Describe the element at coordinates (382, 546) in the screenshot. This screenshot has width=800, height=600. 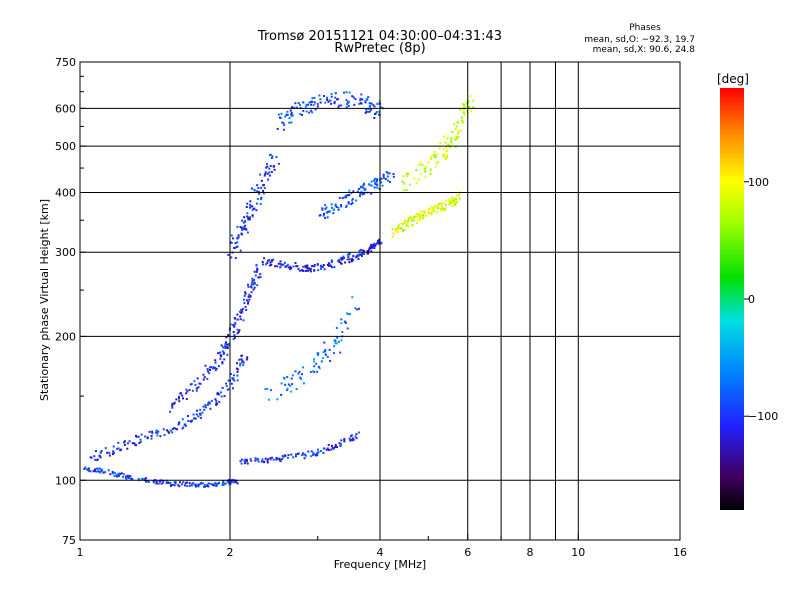
I see `x-axis: 1 2 4 6 8 10 16` at that location.